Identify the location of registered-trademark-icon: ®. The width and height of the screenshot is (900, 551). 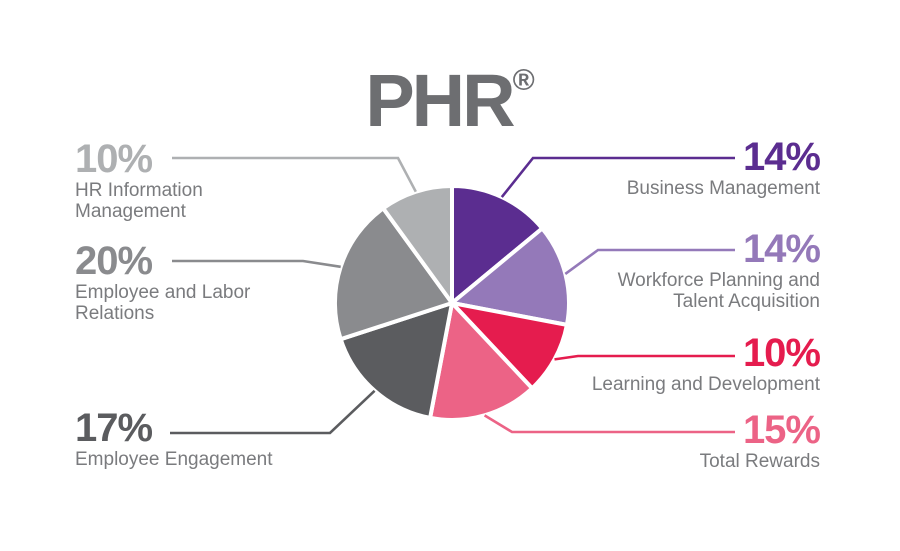
(523, 80).